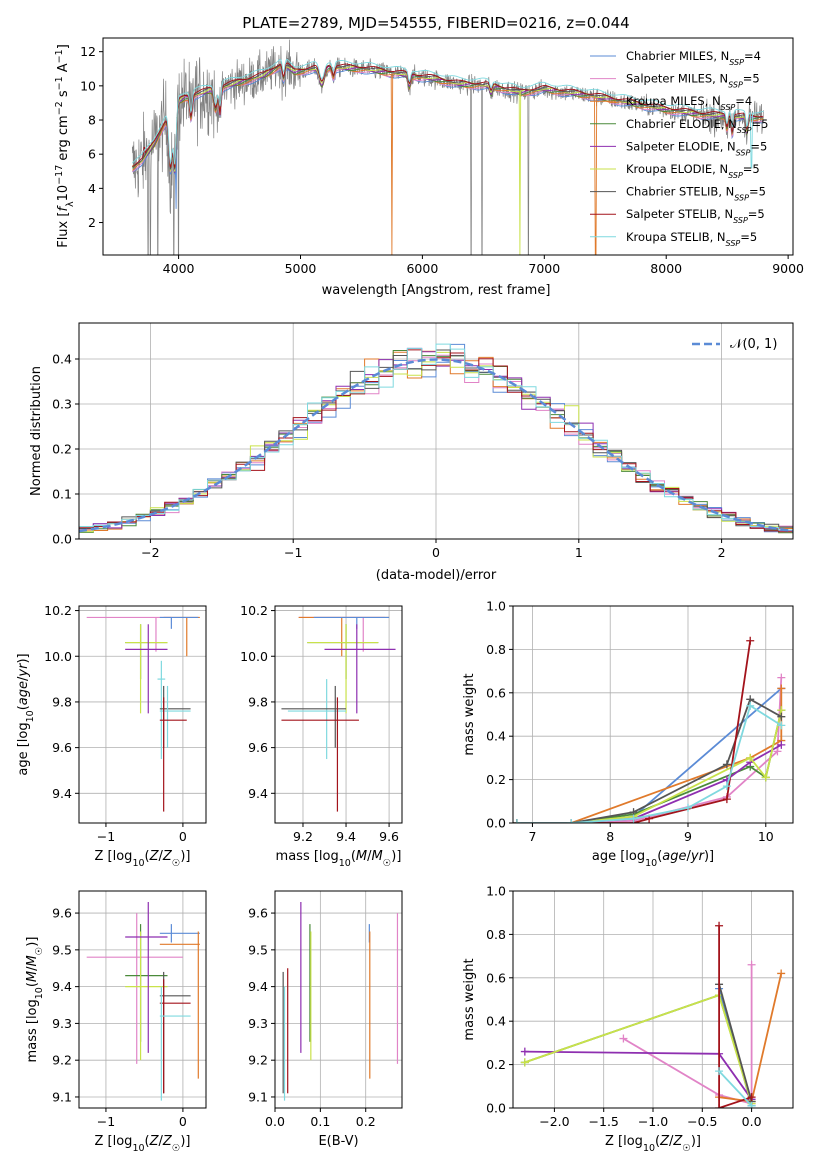  Describe the element at coordinates (688, 836) in the screenshot. I see `x-tick-label: 9` at that location.